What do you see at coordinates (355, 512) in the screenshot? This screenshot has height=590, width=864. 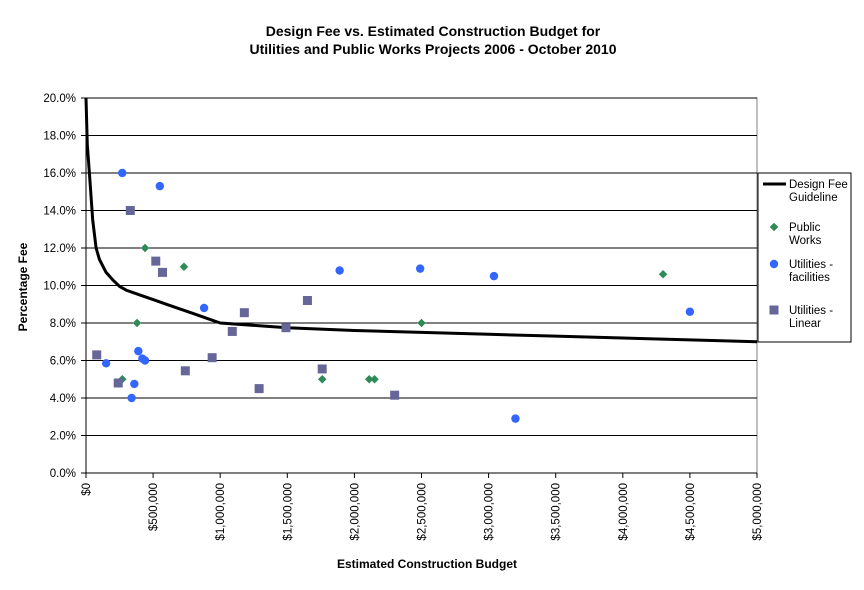 I see `x-tick-label: $2,000,000` at bounding box center [355, 512].